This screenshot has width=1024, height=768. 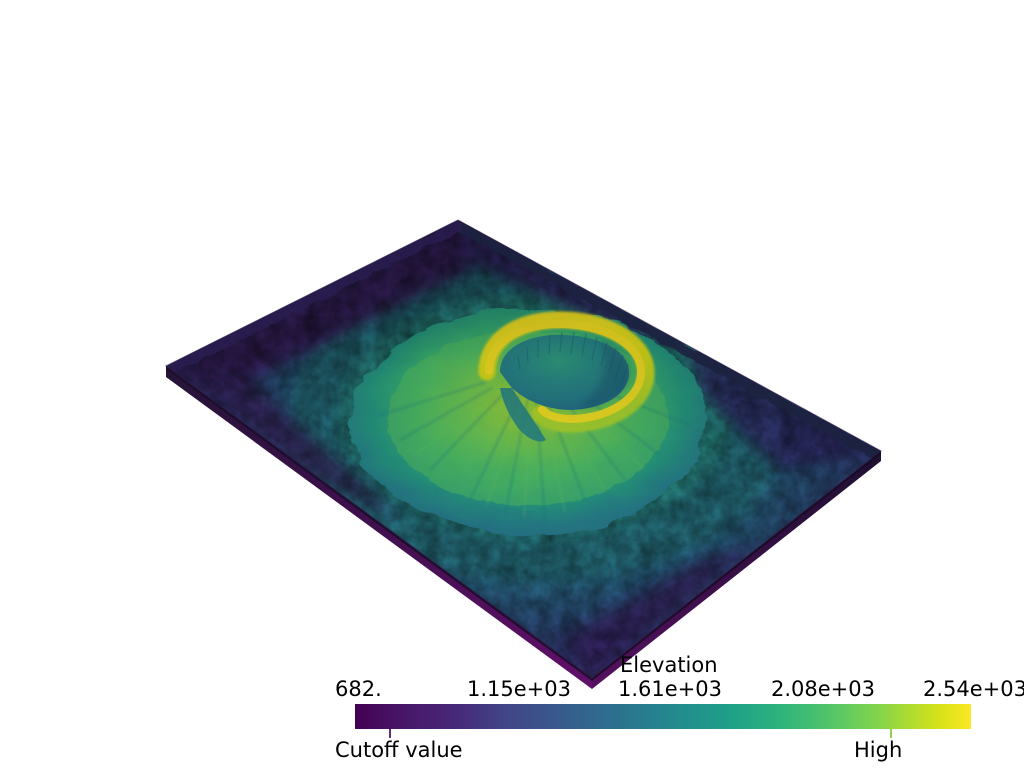 What do you see at coordinates (663, 716) in the screenshot?
I see `scalar-bar-gradient` at bounding box center [663, 716].